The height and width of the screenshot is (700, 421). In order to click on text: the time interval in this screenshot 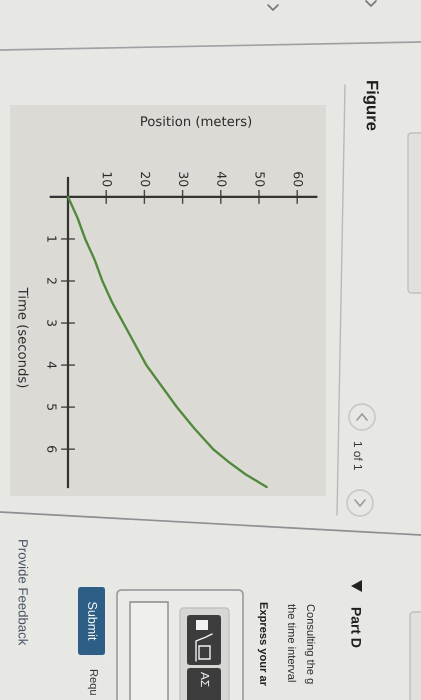, I will do `click(292, 643)`.